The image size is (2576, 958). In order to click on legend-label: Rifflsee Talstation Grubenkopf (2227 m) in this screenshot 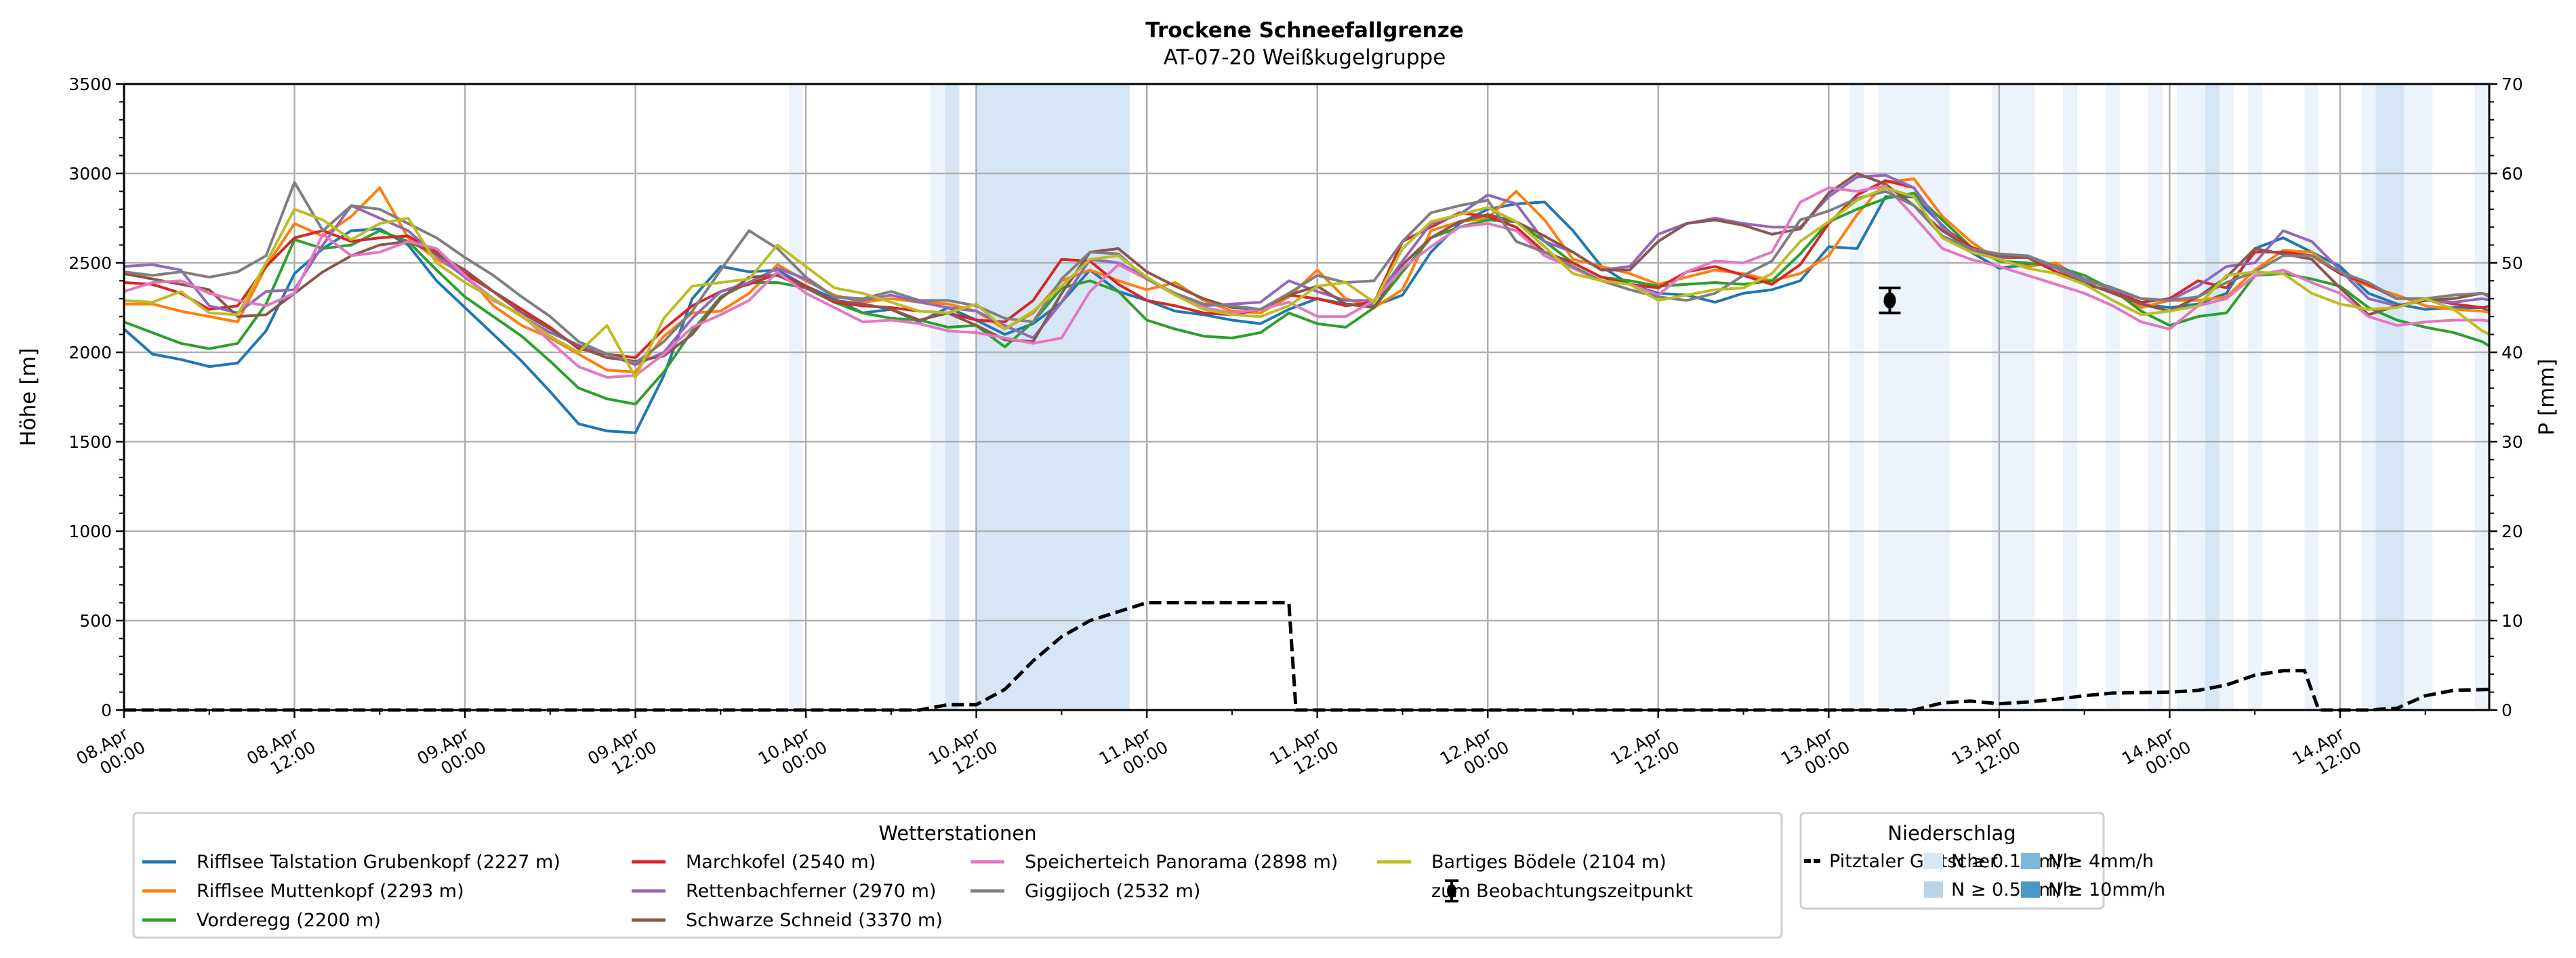, I will do `click(378, 862)`.